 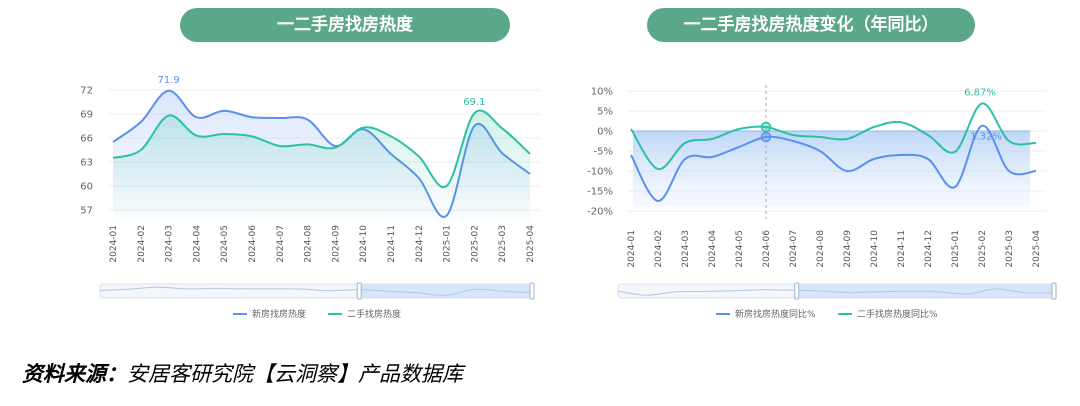 I want to click on y-tick-label: 69, so click(x=86, y=115).